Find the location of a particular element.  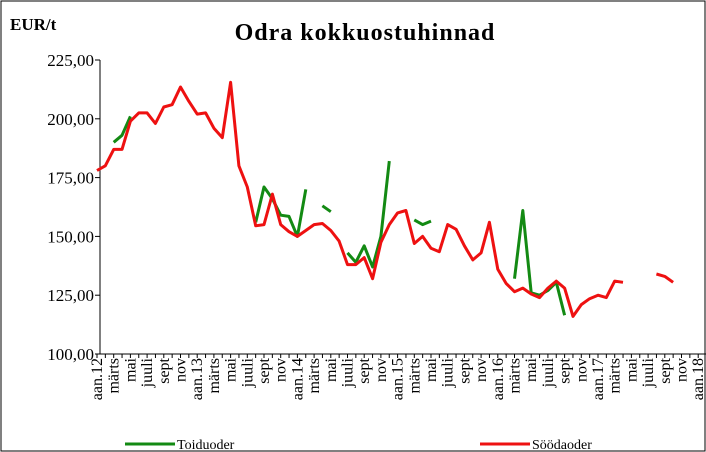

x-tick-label: aan.16 is located at coordinates (498, 379).